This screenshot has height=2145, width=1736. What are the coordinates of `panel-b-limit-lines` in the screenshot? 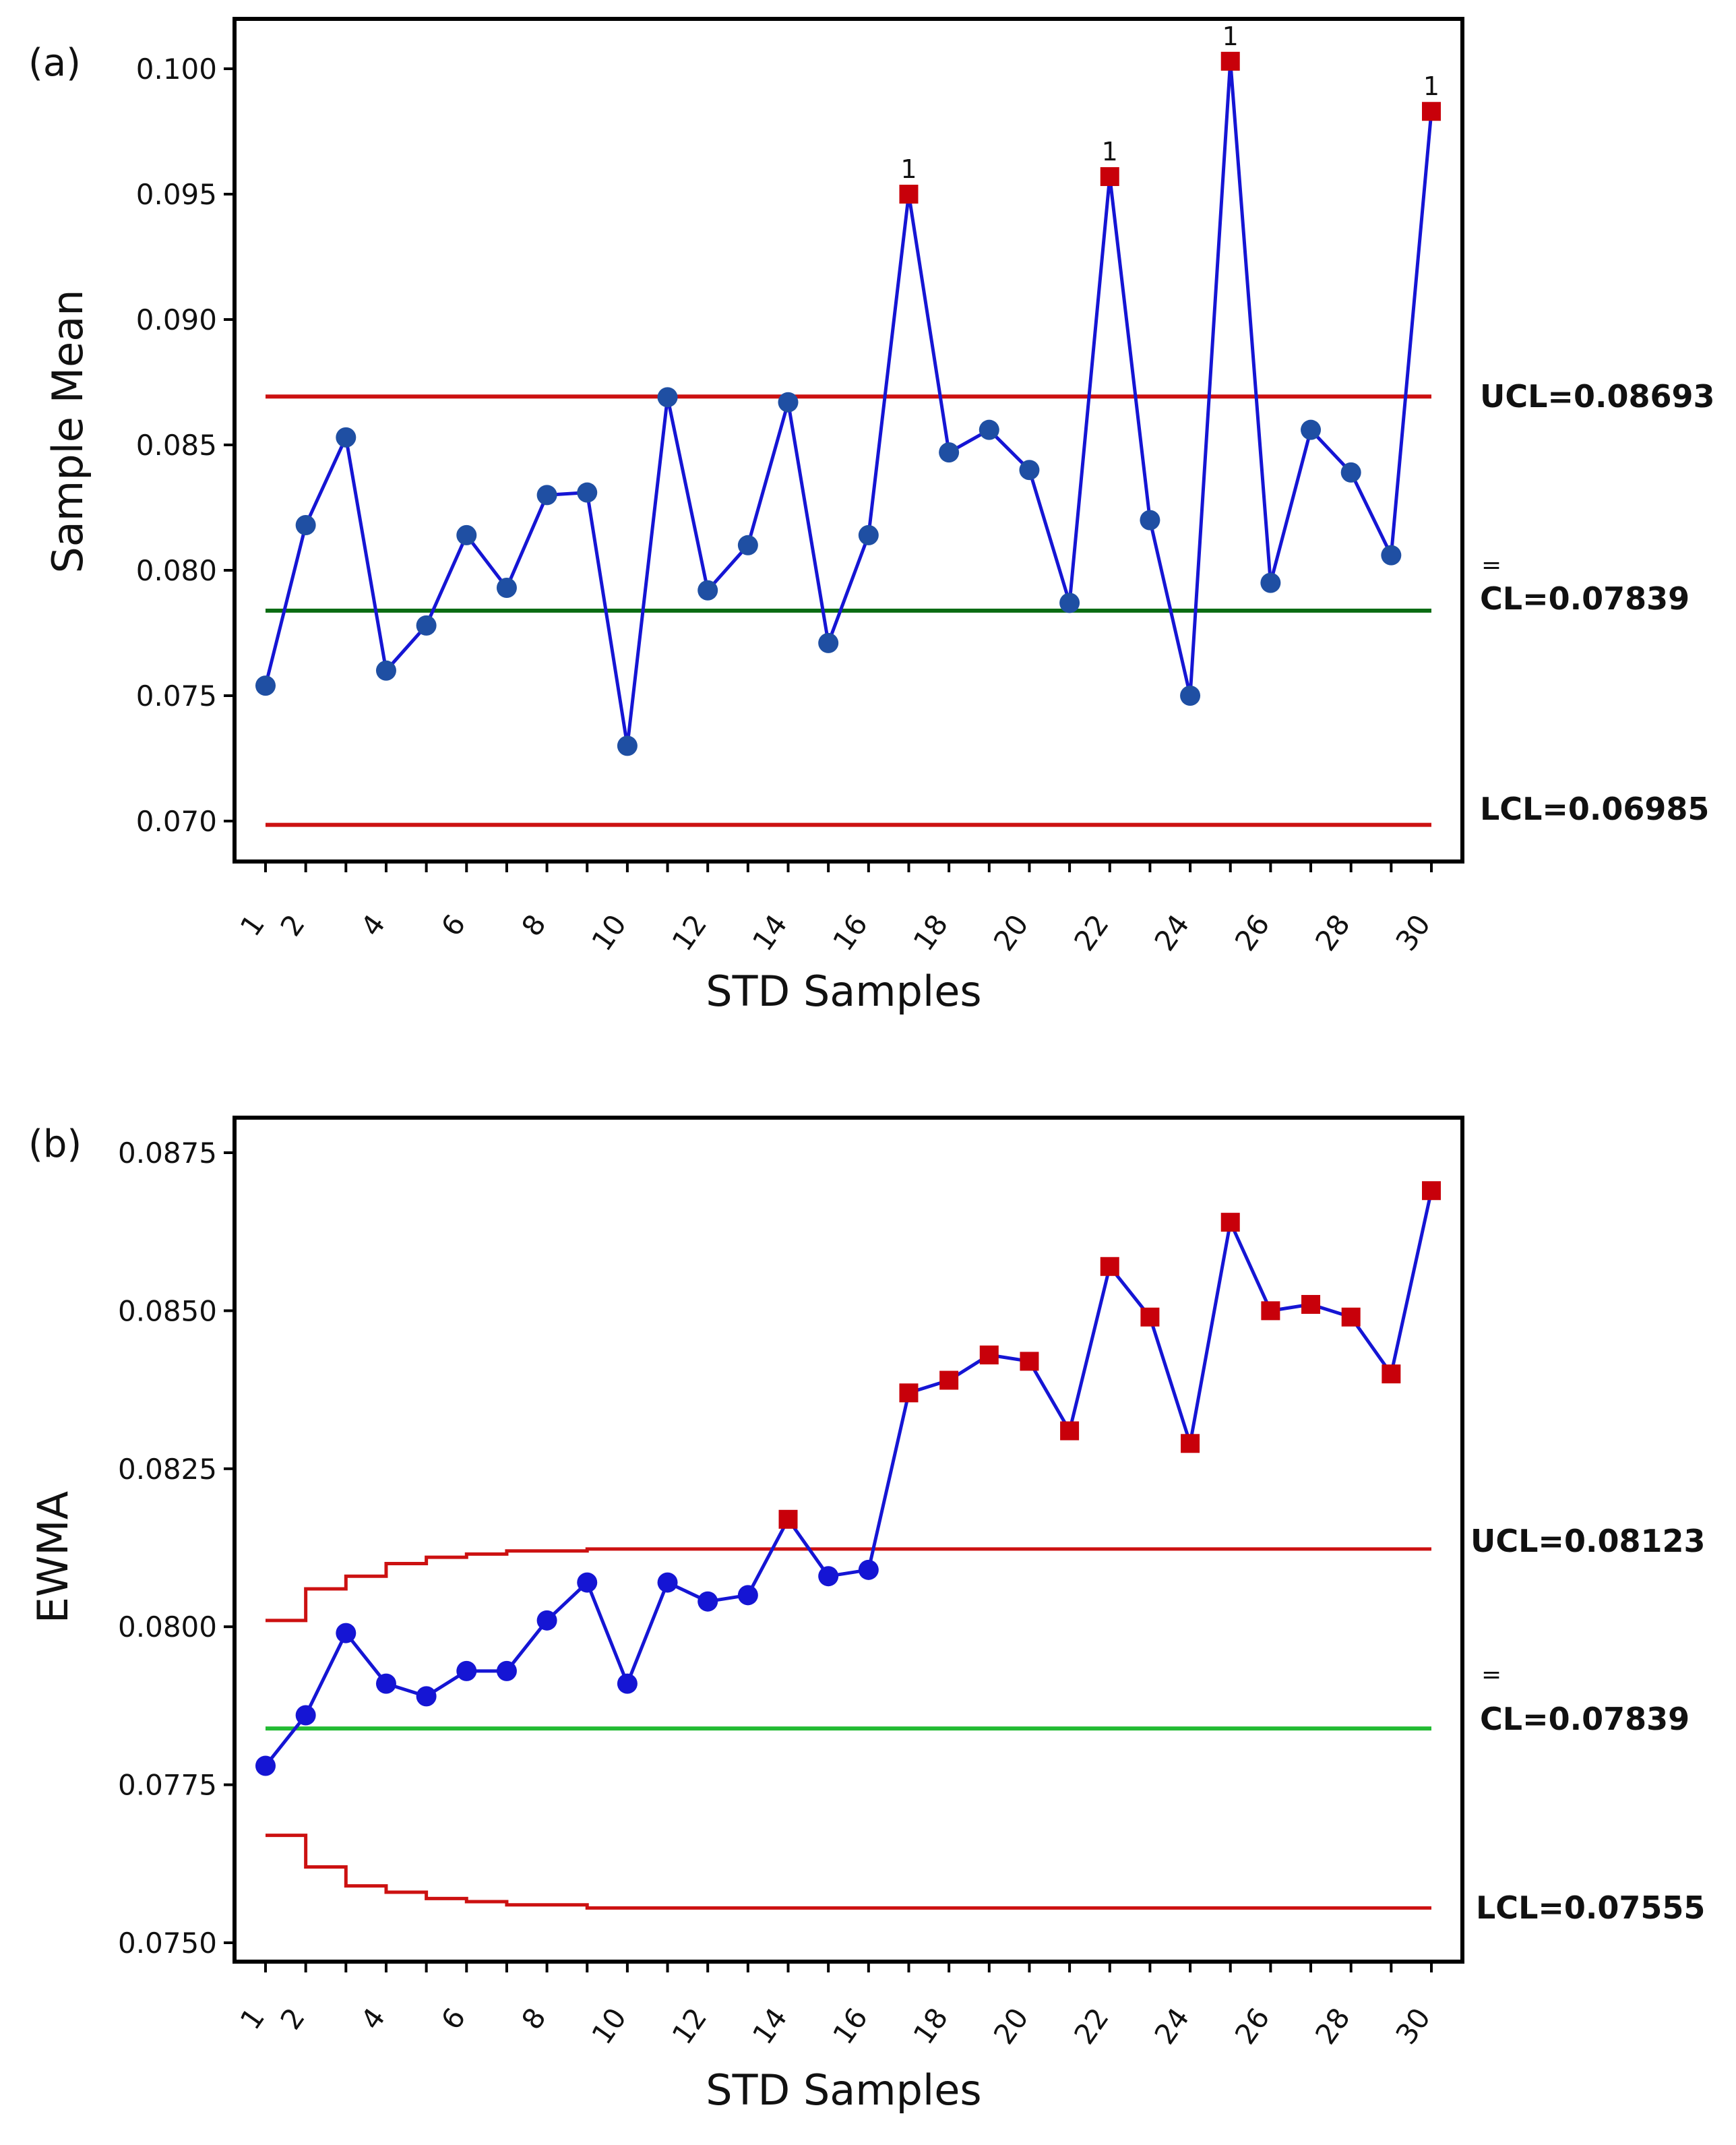 It's located at (848, 1728).